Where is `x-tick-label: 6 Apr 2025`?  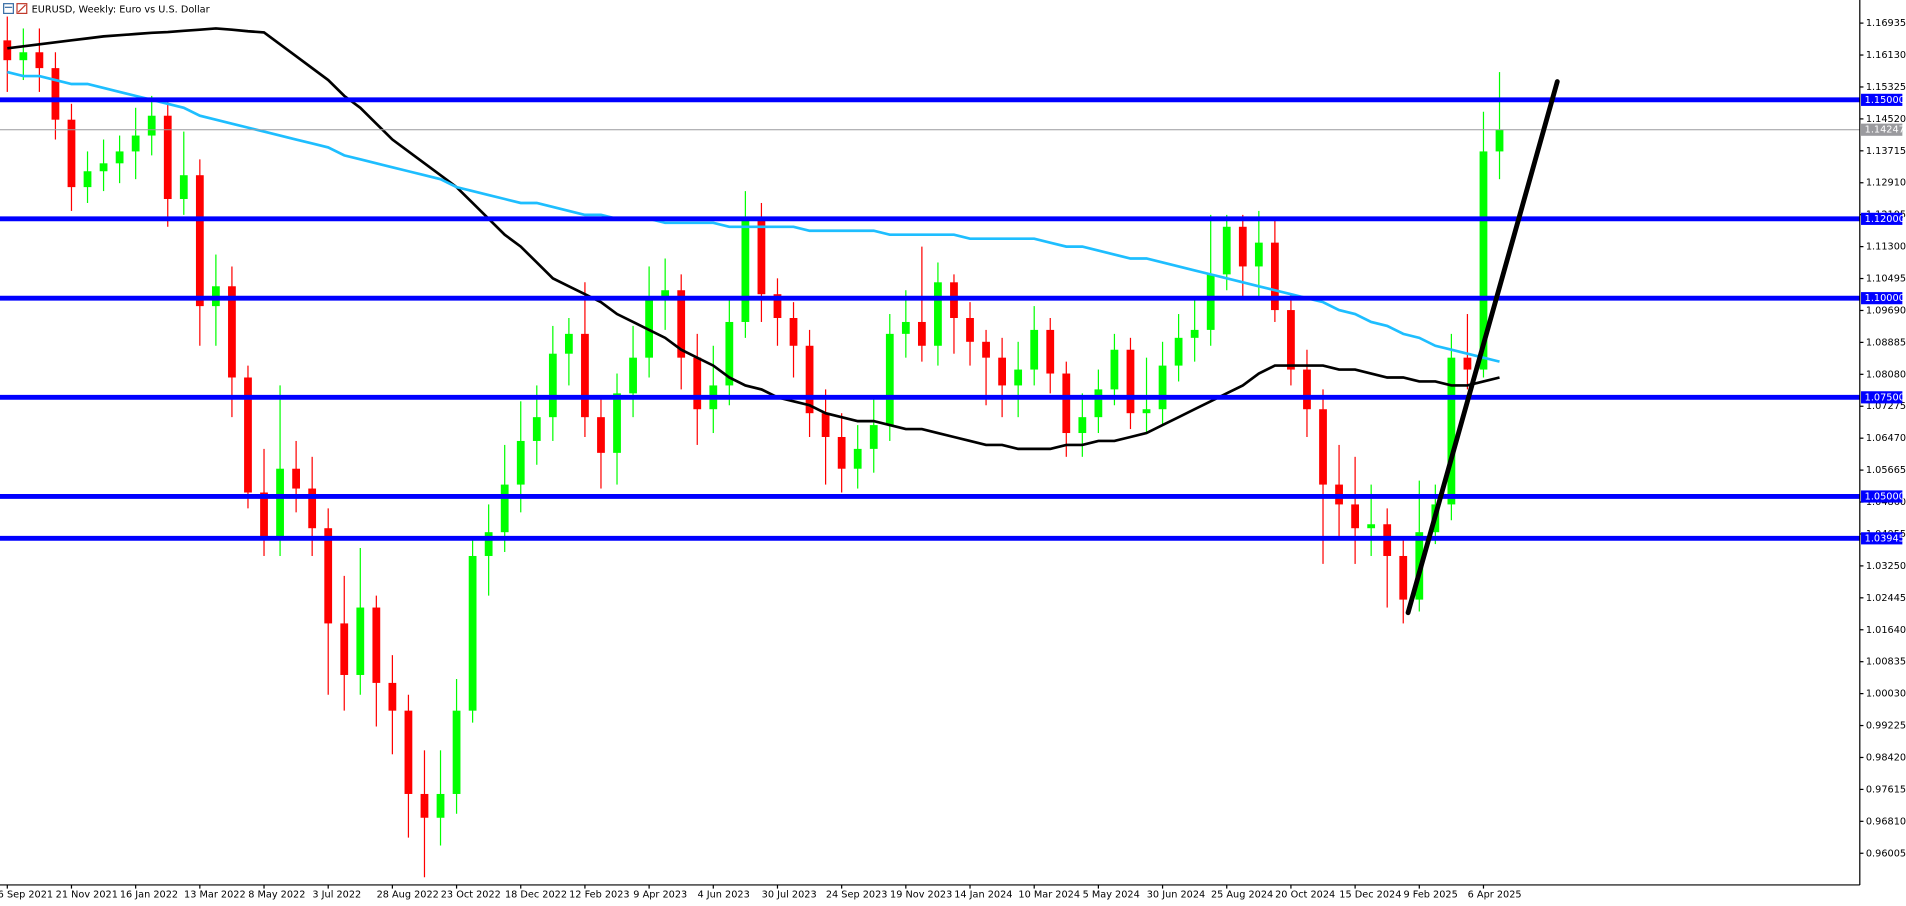 x-tick-label: 6 Apr 2025 is located at coordinates (1495, 895).